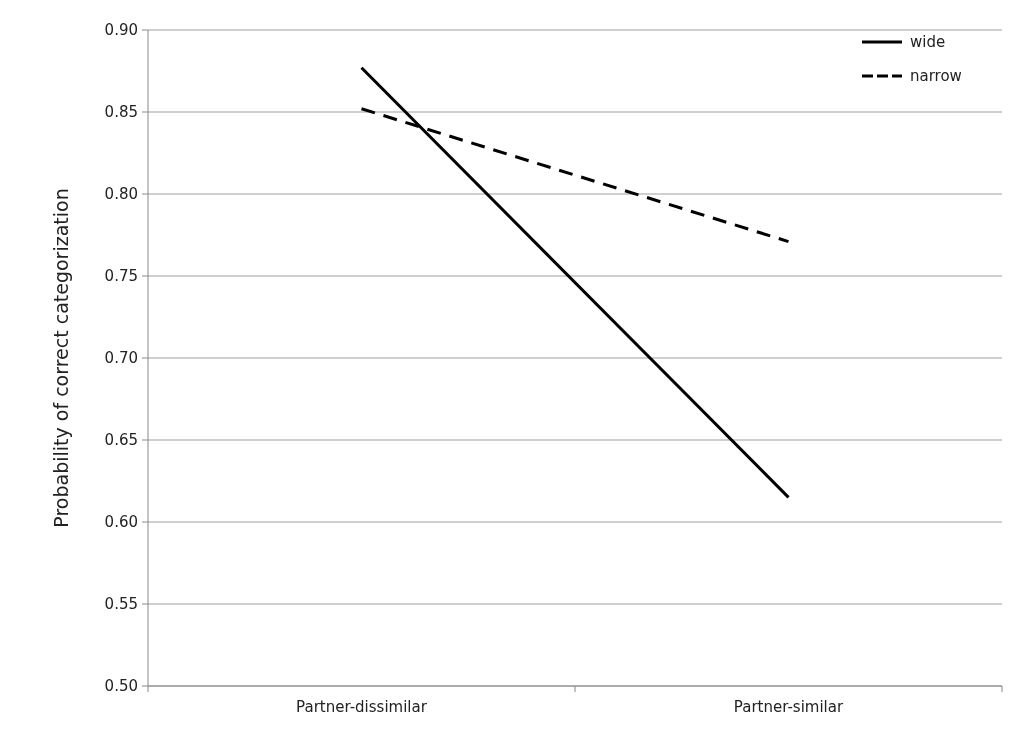 This screenshot has width=1020, height=740. What do you see at coordinates (121, 194) in the screenshot?
I see `y-tick-label: 0.80` at bounding box center [121, 194].